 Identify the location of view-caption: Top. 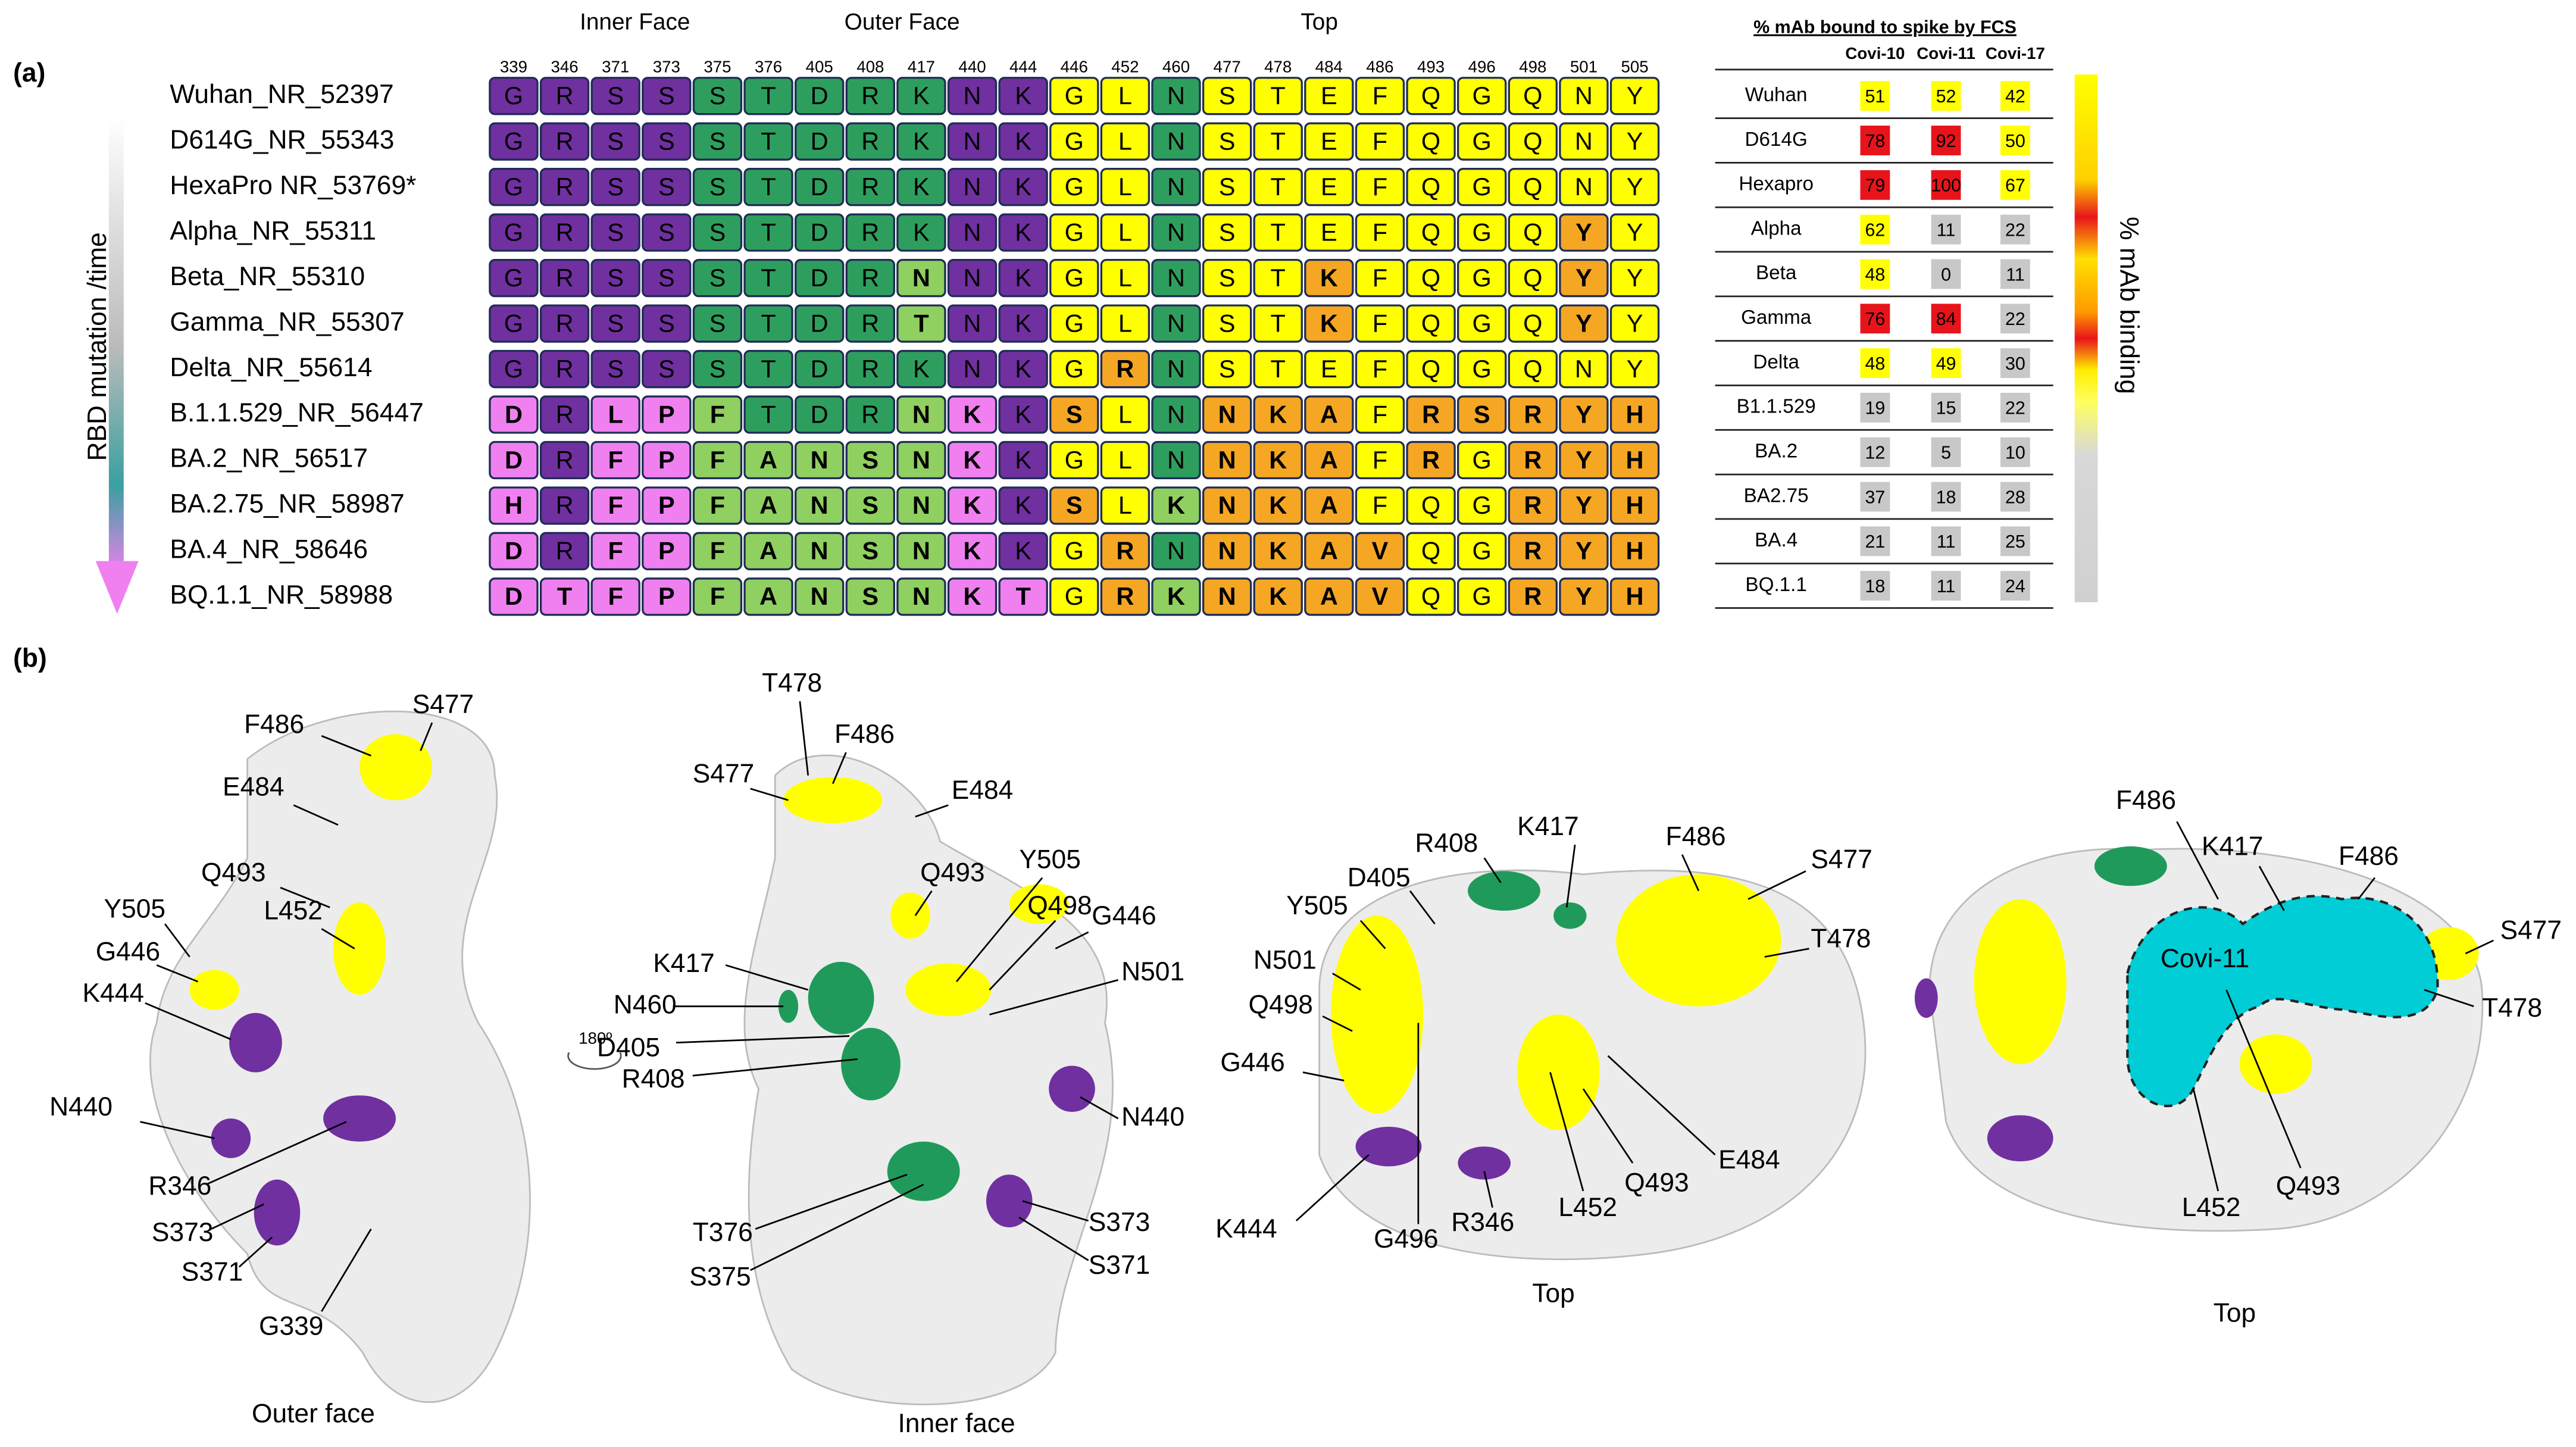
(1553, 1293).